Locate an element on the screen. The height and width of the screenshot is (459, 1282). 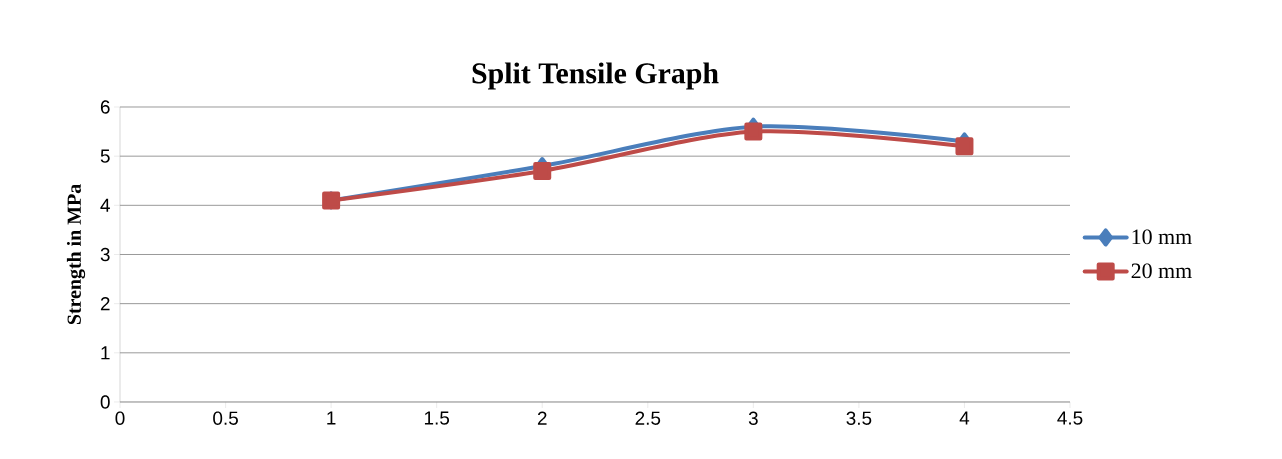
y-tick-label: 3 is located at coordinates (105, 254).